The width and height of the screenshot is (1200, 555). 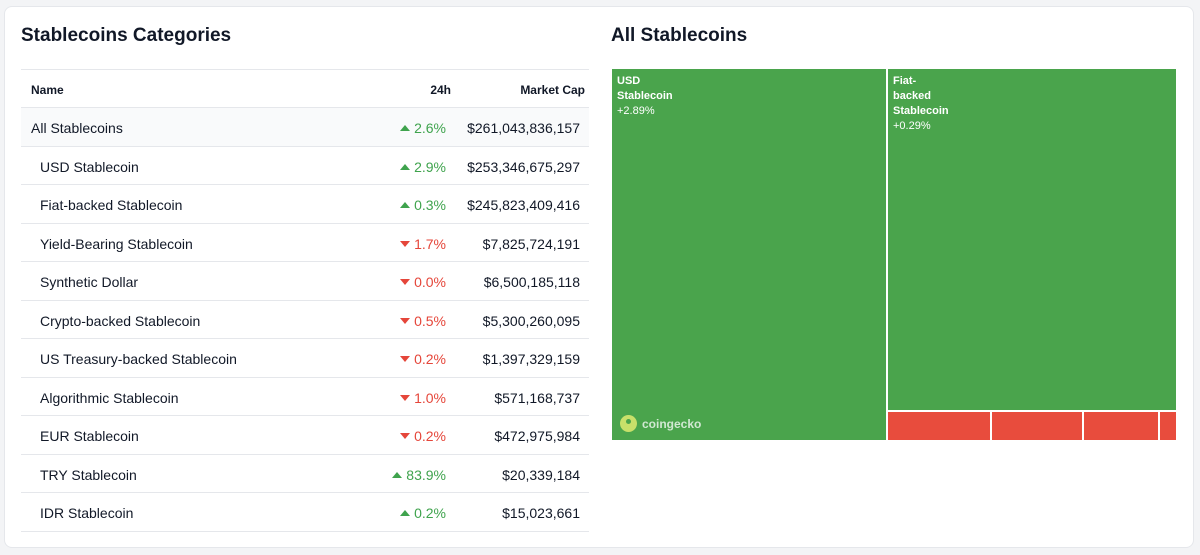 What do you see at coordinates (1037, 426) in the screenshot?
I see `tile-synthetic-dollar` at bounding box center [1037, 426].